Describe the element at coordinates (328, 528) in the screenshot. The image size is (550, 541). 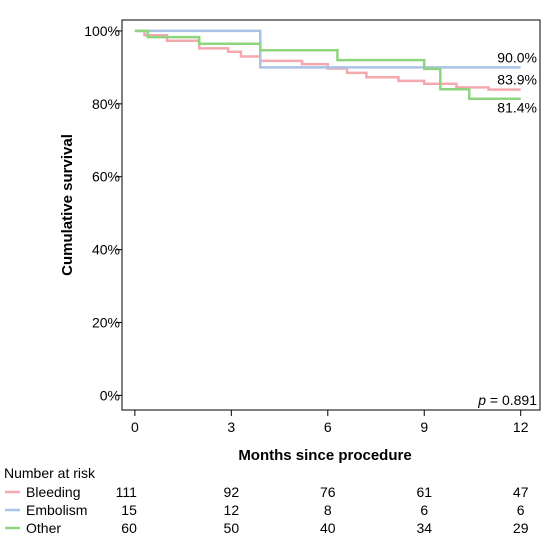
I see `risk-count: 40` at that location.